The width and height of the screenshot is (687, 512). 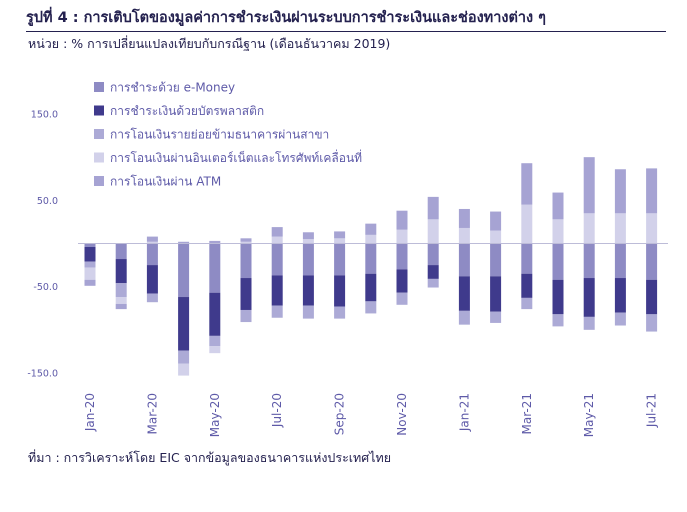 What do you see at coordinates (187, 111) in the screenshot?
I see `legend-label-1: การชำระเงินด้วยบัตรพลาสติก` at bounding box center [187, 111].